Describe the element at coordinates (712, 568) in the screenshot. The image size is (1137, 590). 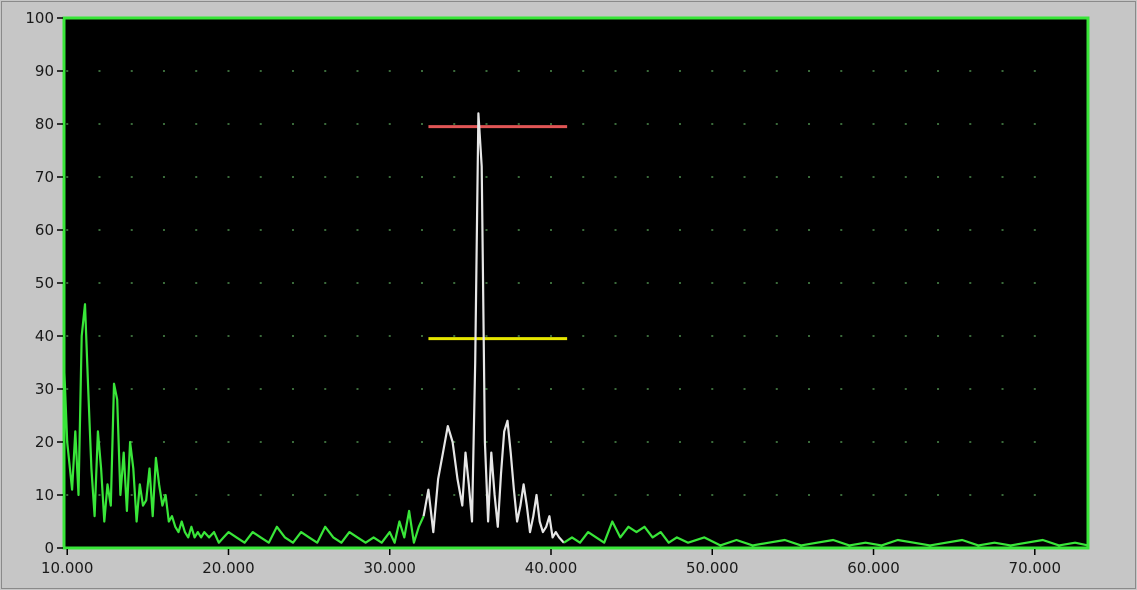
I see `x-tick-label: 50.000` at that location.